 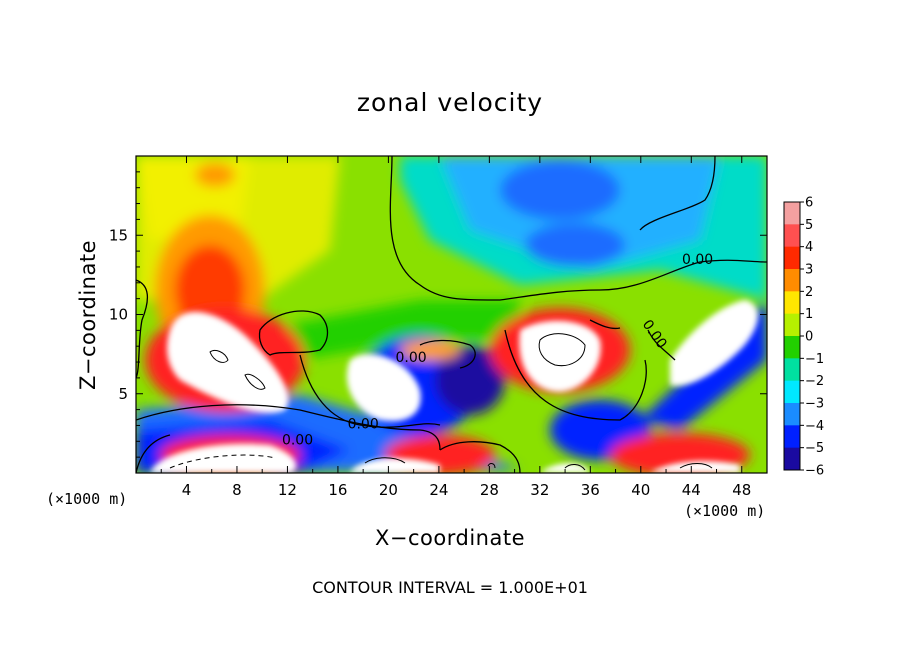 I want to click on colorbar-label: 5, so click(x=809, y=225).